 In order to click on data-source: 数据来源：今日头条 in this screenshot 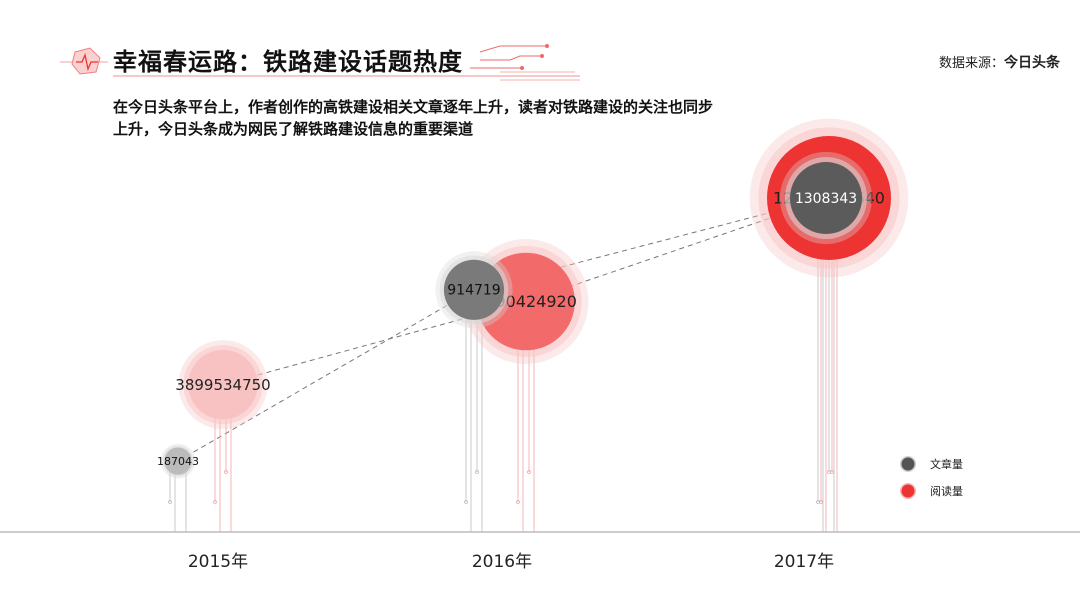, I will do `click(999, 62)`.